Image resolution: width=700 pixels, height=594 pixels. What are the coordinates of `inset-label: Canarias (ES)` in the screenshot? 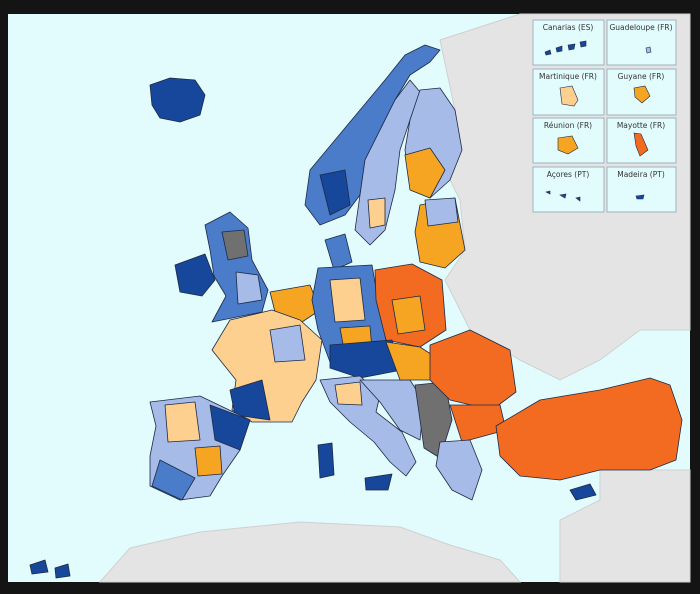 It's located at (568, 27).